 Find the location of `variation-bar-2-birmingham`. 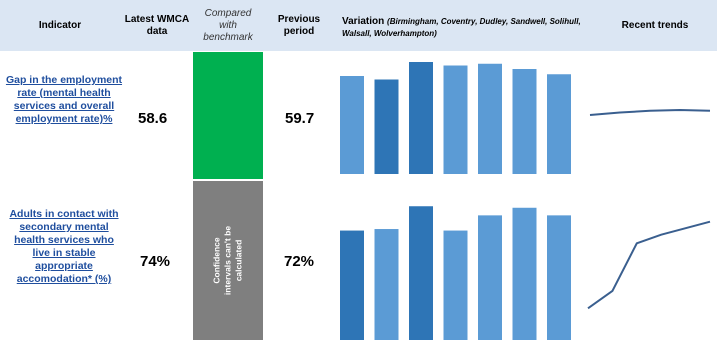

variation-bar-2-birmingham is located at coordinates (352, 285).